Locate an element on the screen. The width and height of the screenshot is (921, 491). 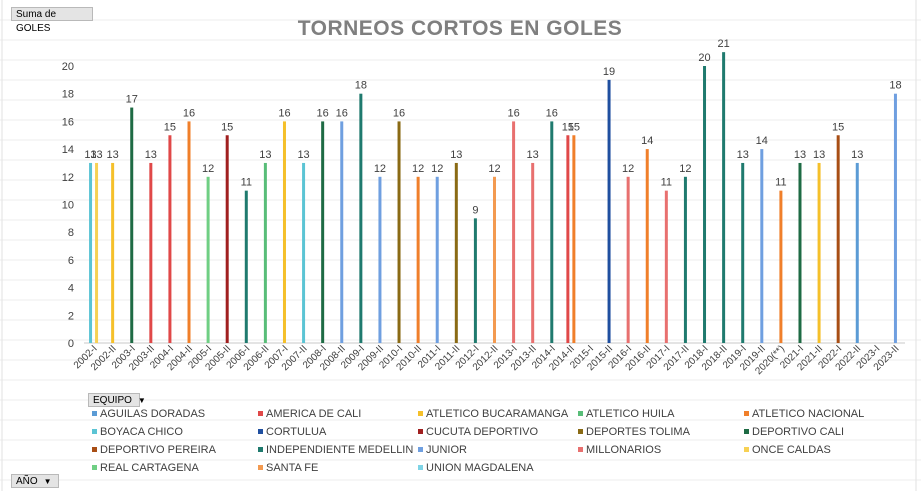
y-tick-label: 8 is located at coordinates (71, 233).